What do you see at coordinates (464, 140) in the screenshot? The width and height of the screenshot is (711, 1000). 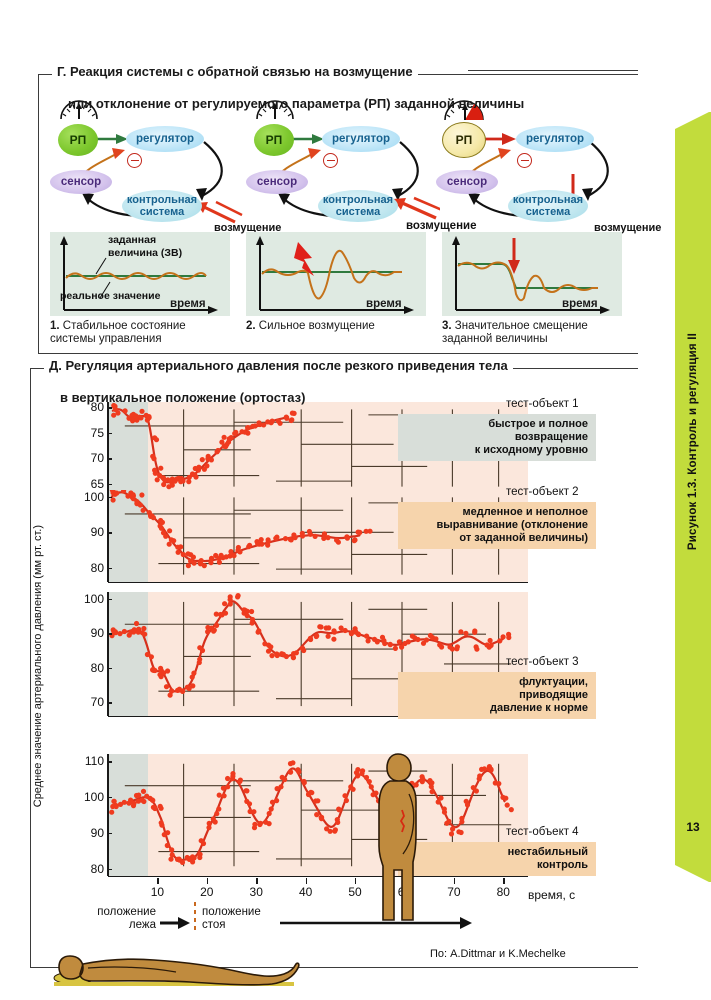 I see `node-rp-3: РП` at bounding box center [464, 140].